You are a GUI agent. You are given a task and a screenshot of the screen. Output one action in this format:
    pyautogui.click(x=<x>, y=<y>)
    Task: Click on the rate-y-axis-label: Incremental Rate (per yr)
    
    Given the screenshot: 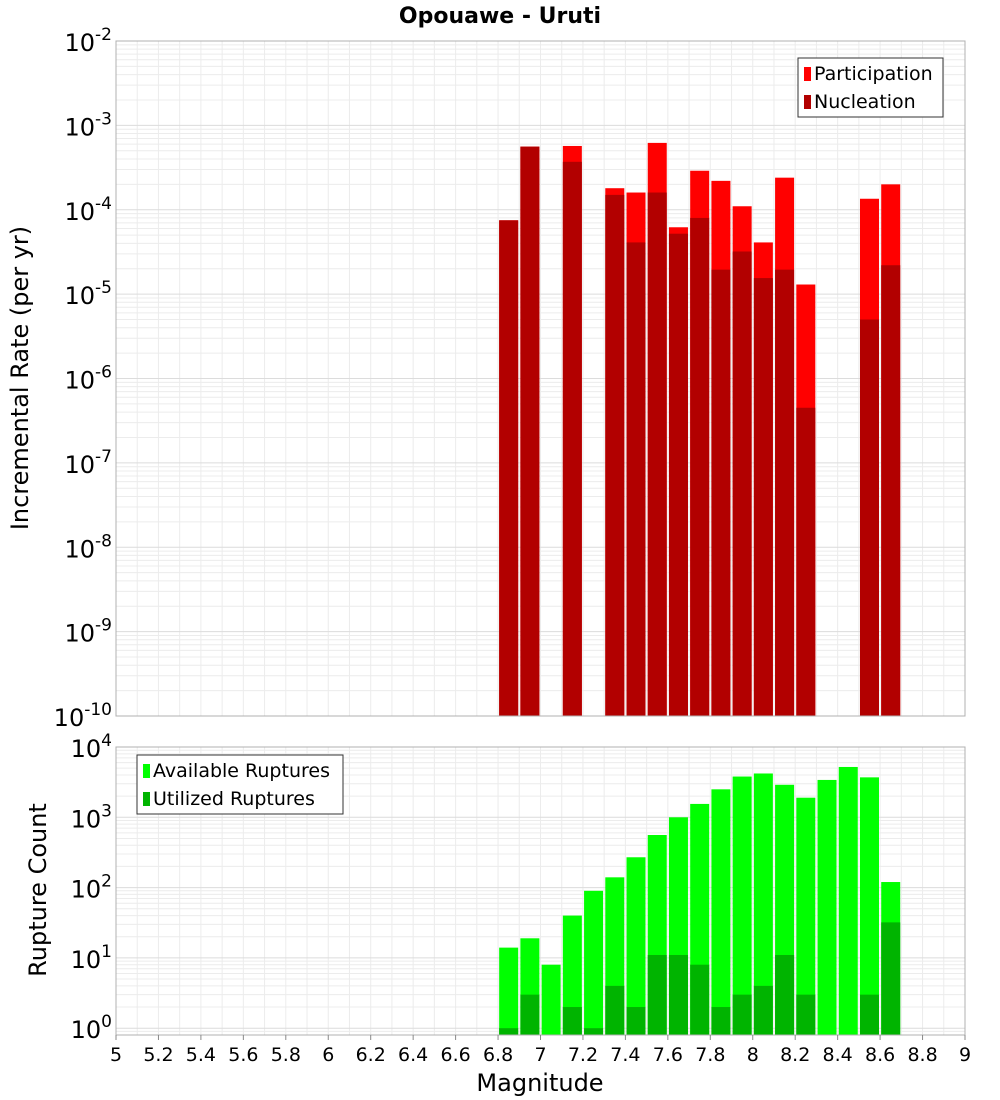 What is the action you would take?
    pyautogui.click(x=20, y=378)
    